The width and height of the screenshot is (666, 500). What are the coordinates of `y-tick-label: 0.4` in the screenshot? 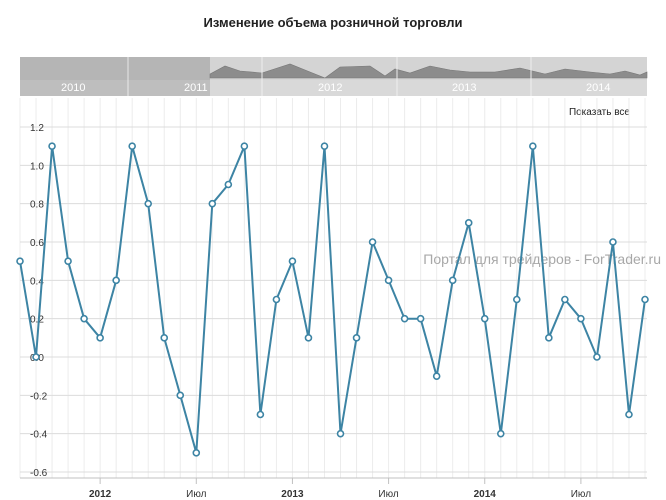 It's located at (37, 281).